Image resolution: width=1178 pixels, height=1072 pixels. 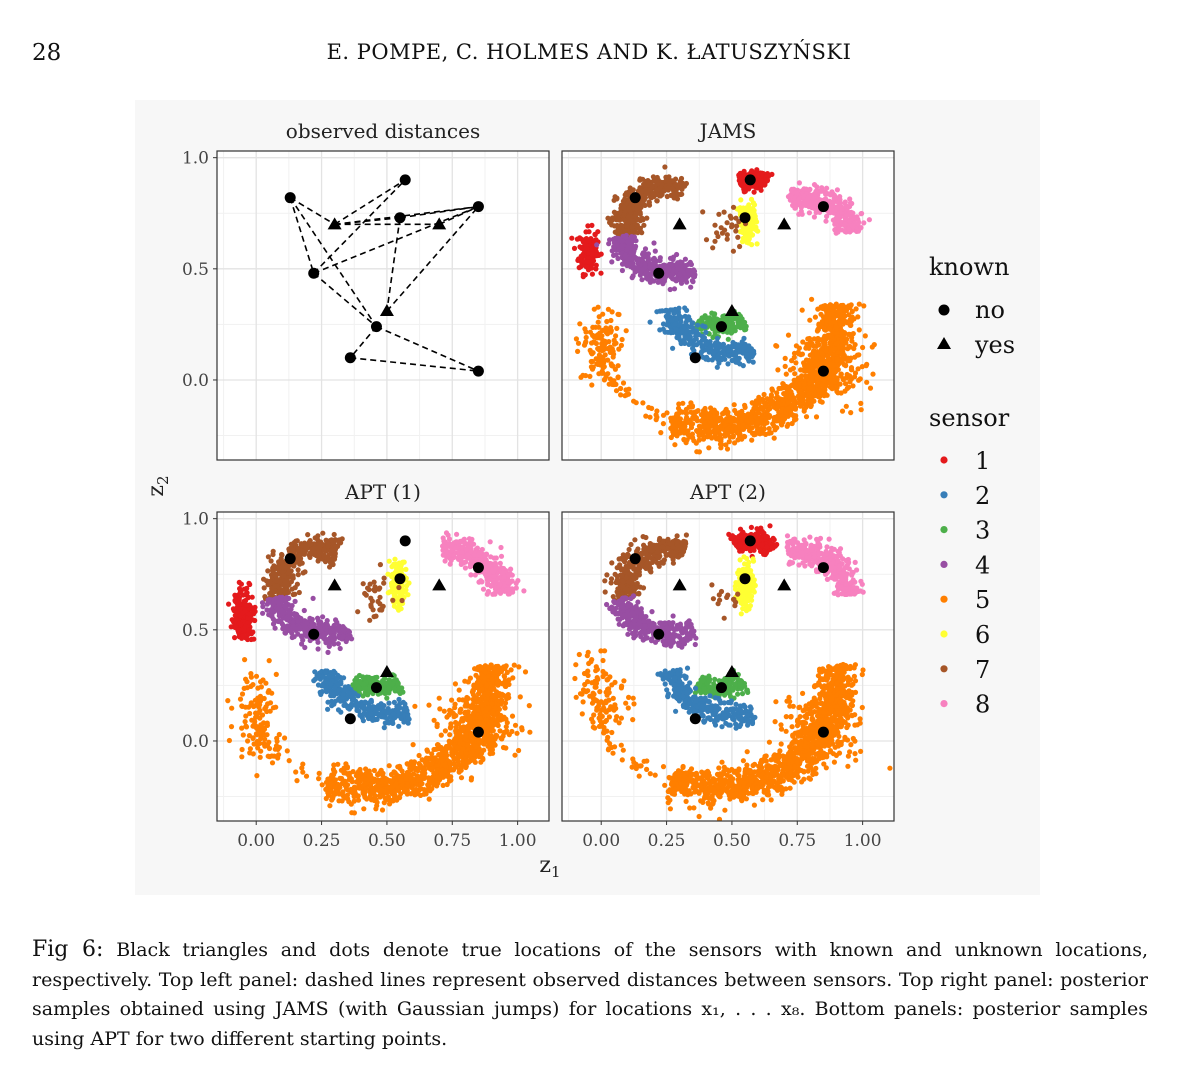 I want to click on panel-title: observed distances, so click(x=383, y=131).